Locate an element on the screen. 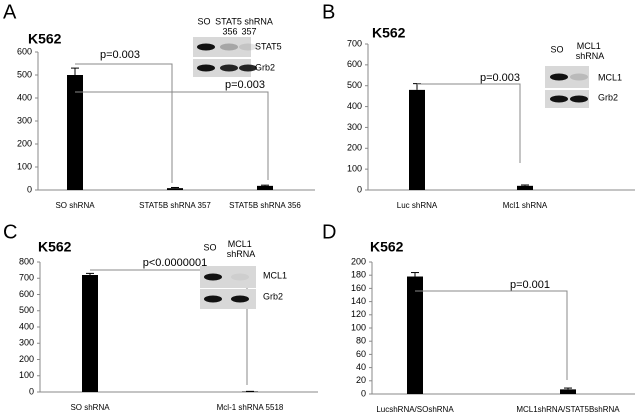  p-value: p<0.0000001 is located at coordinates (175, 263).